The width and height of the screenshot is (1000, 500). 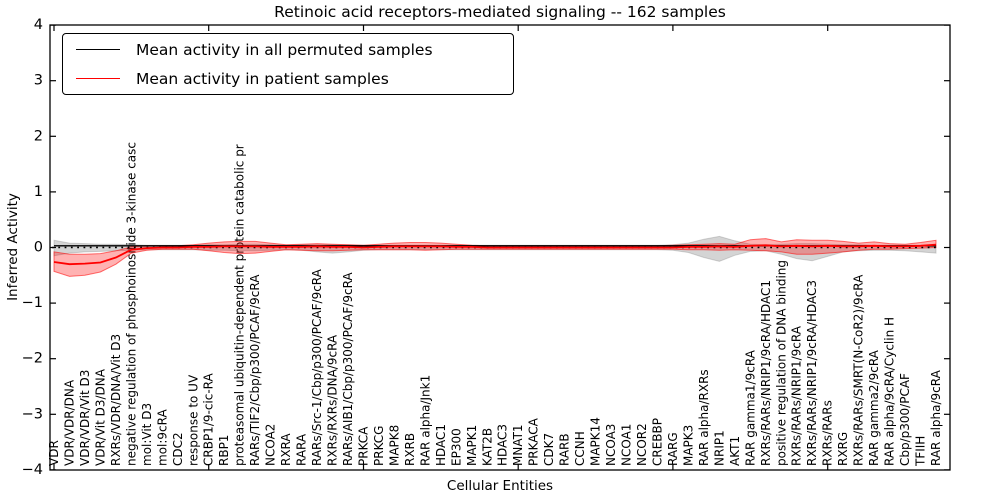 What do you see at coordinates (70, 422) in the screenshot?
I see `x-category-label: VDR/VDR/DNA` at bounding box center [70, 422].